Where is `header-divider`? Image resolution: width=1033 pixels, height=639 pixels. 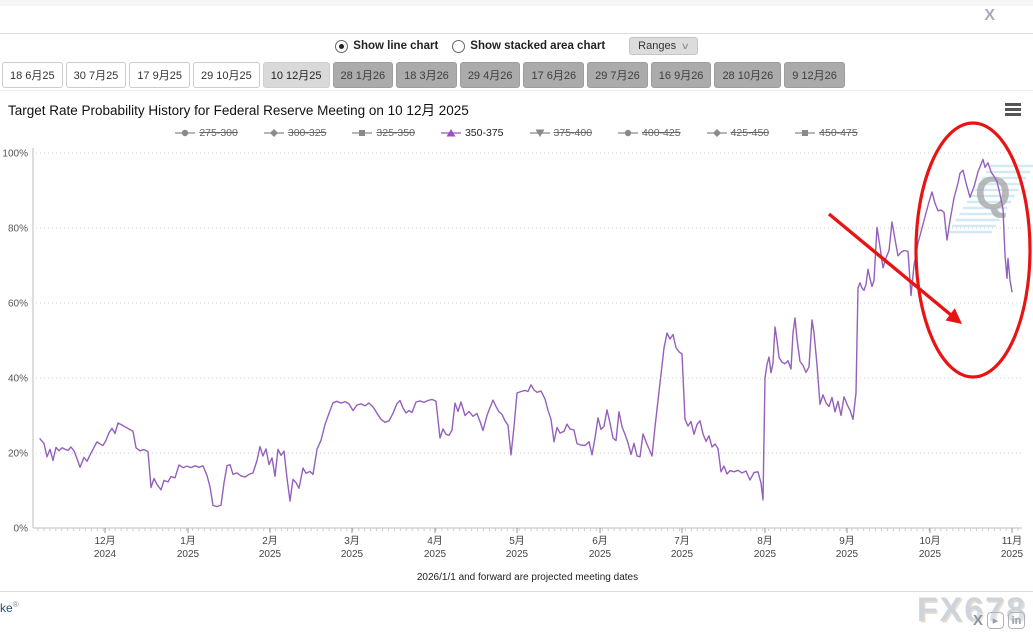 header-divider is located at coordinates (516, 33).